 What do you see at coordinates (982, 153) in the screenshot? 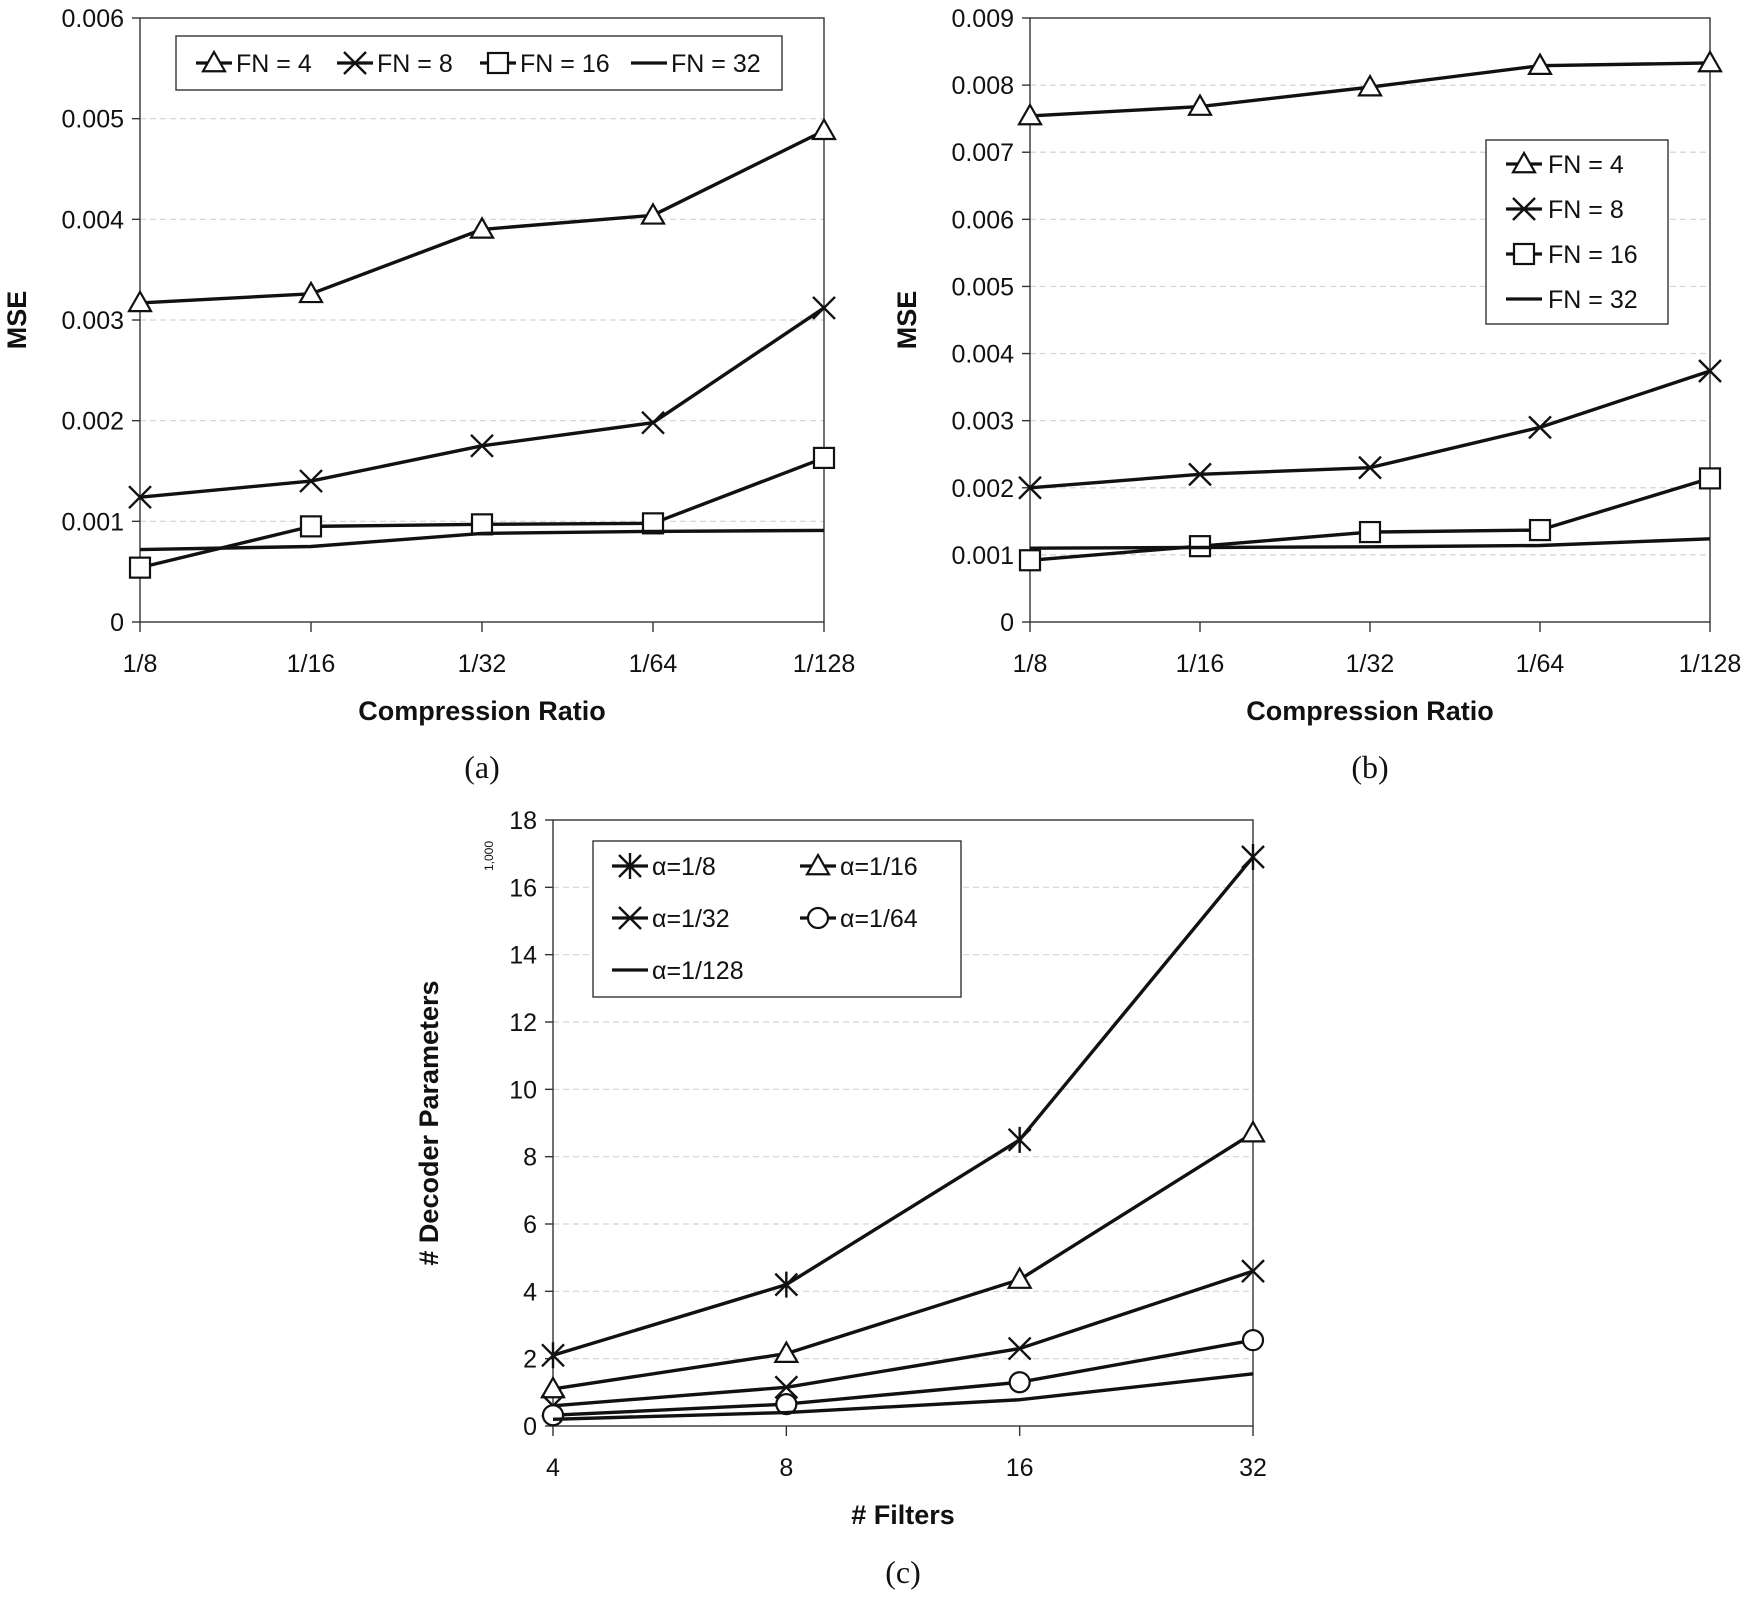
I see `y-tick-label: 0.007` at bounding box center [982, 153].